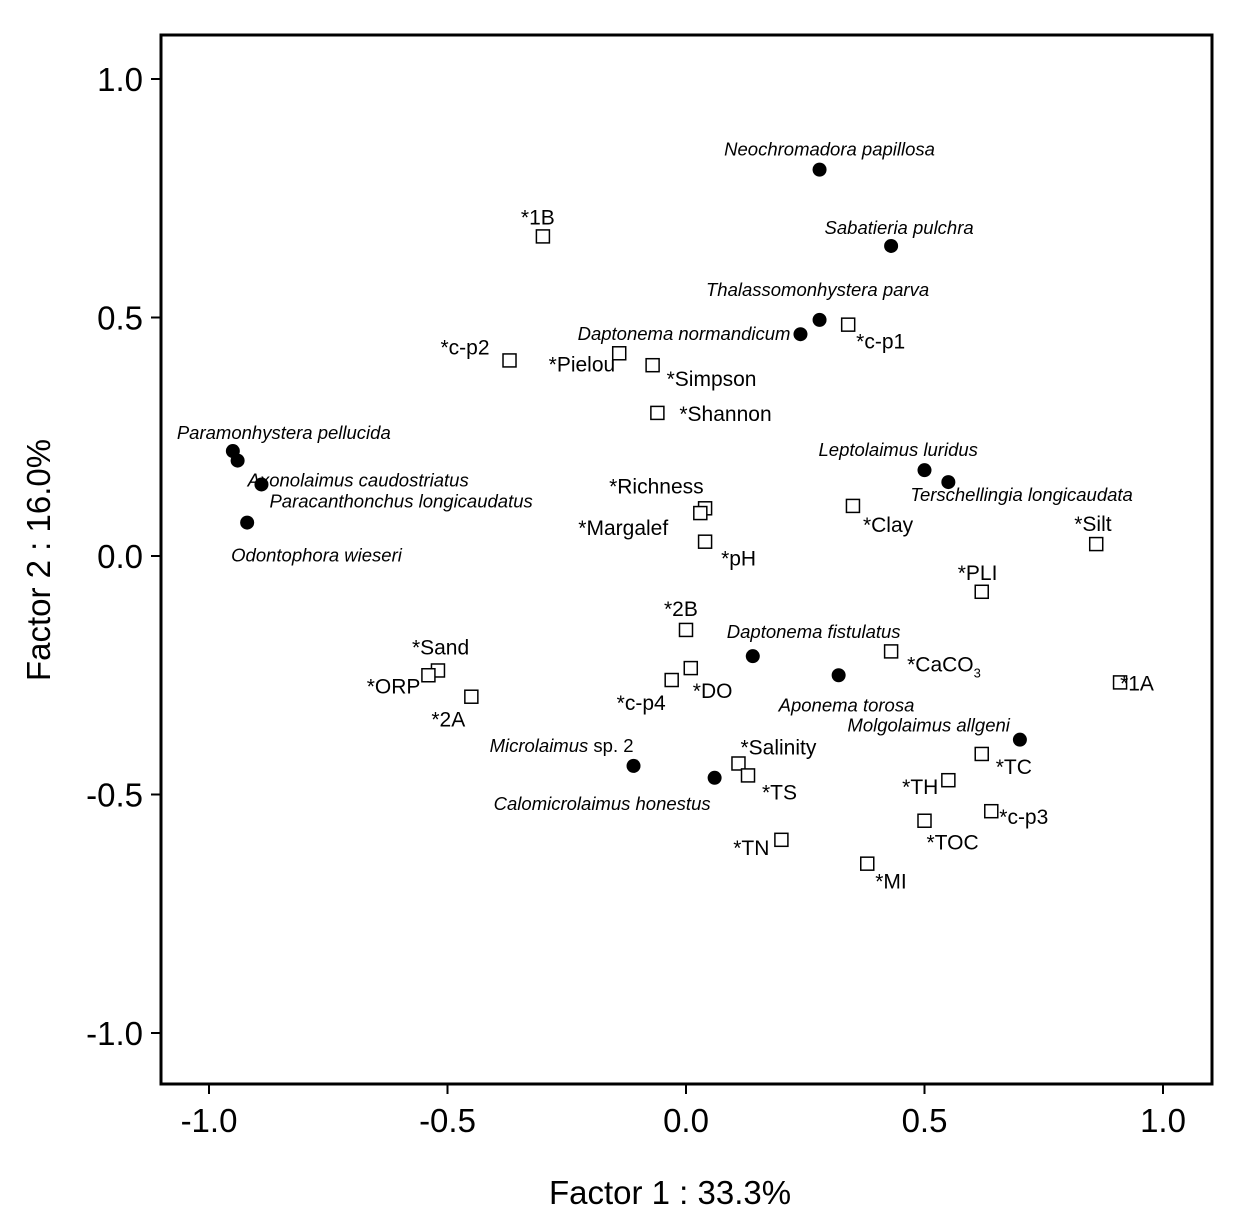 This screenshot has width=1252, height=1223. I want to click on variable-label: *CaCO3, so click(944, 666).